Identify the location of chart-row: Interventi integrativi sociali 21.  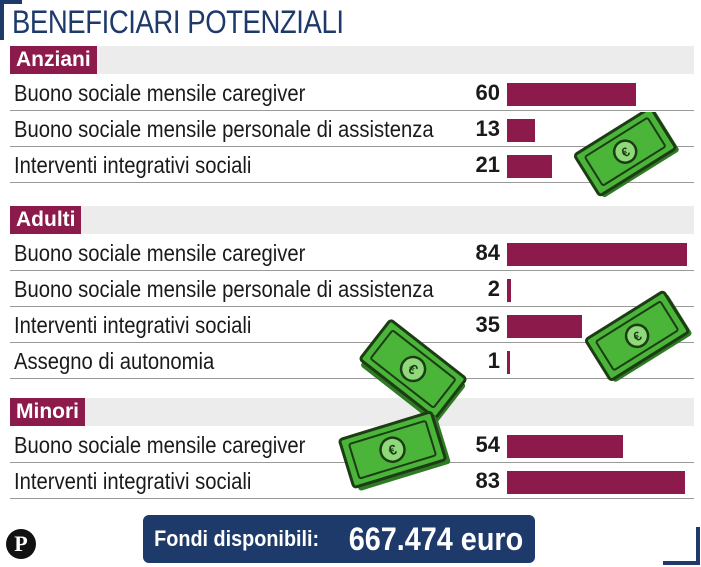
(352, 165).